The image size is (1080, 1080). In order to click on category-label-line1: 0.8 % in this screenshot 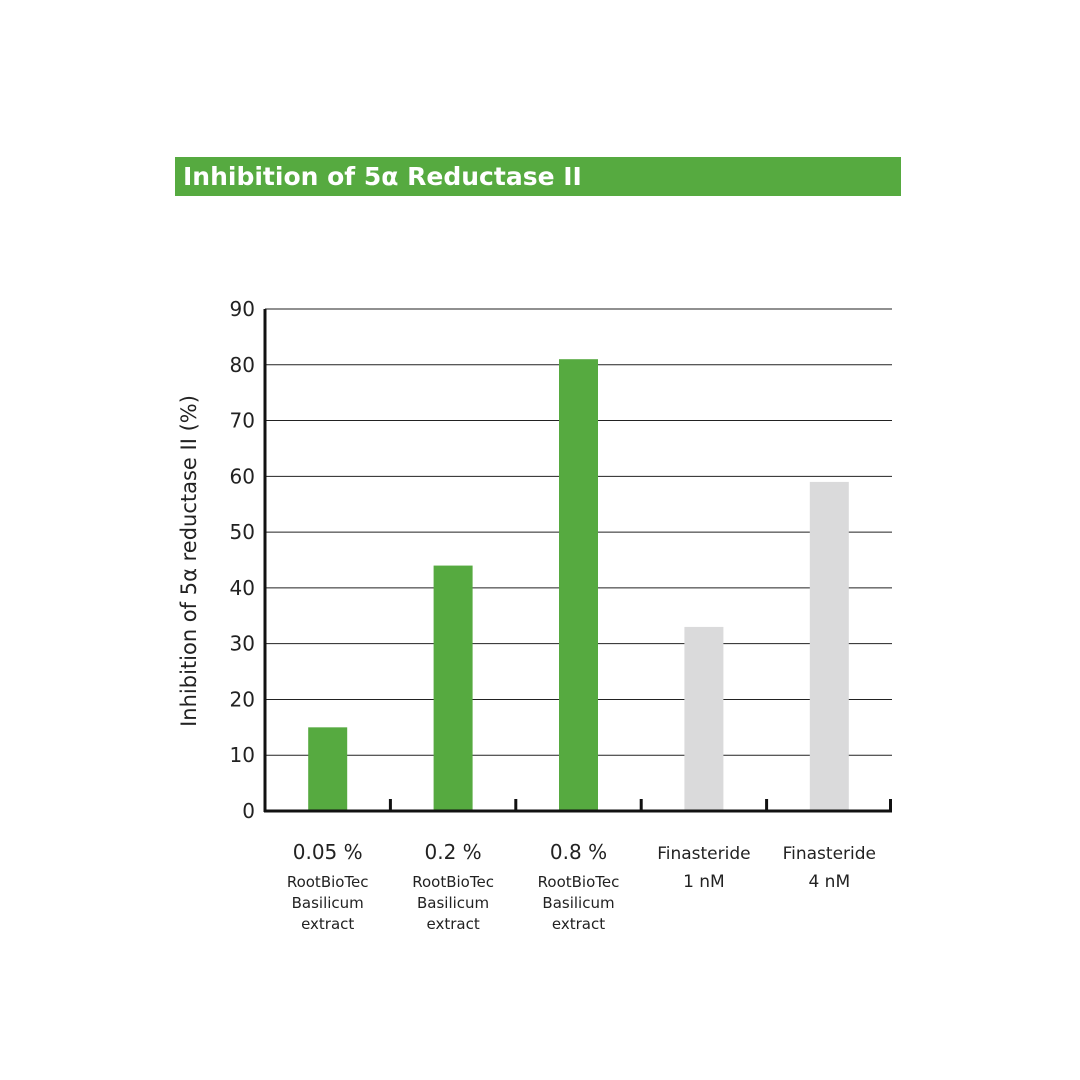, I will do `click(578, 852)`.